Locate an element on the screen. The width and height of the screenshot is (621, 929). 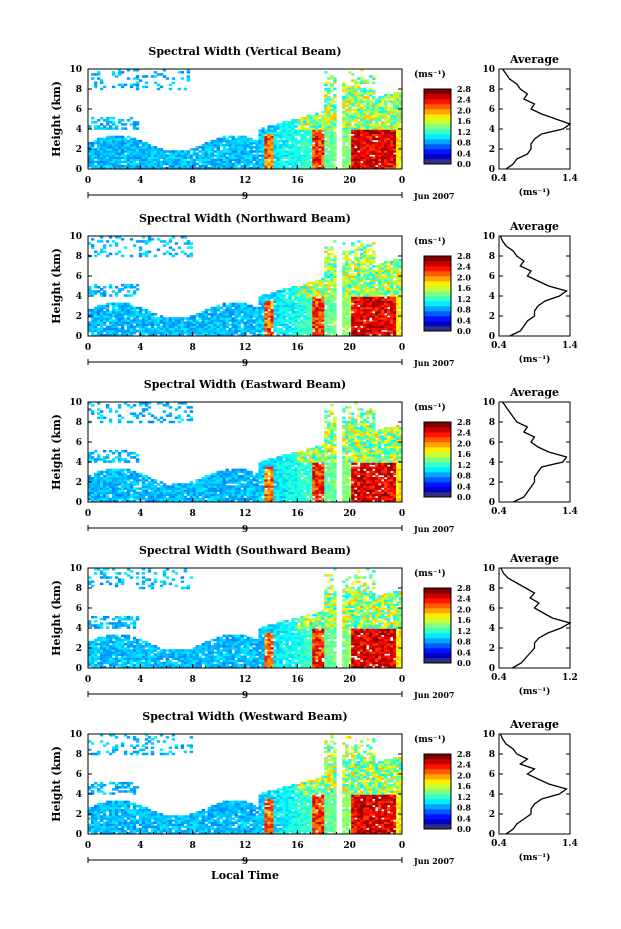
colorbar-tick-label: 1.2 is located at coordinates (464, 299).